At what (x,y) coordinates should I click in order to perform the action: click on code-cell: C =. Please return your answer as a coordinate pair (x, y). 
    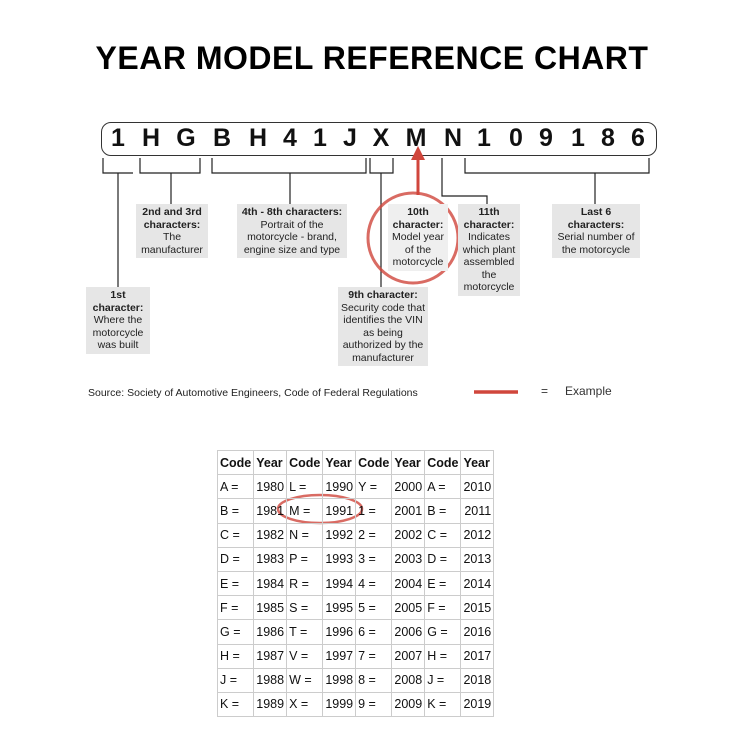
    Looking at the image, I should click on (443, 535).